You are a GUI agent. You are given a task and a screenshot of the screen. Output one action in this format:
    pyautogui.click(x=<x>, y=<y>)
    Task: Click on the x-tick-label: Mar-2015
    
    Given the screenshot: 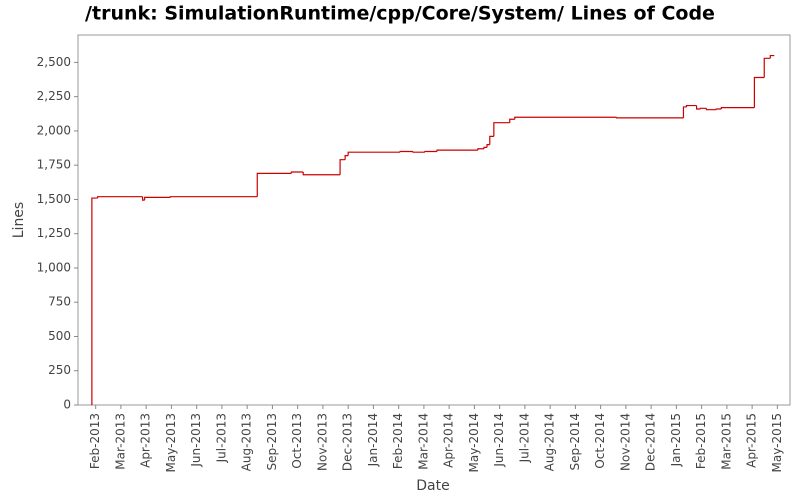 What is the action you would take?
    pyautogui.click(x=726, y=441)
    